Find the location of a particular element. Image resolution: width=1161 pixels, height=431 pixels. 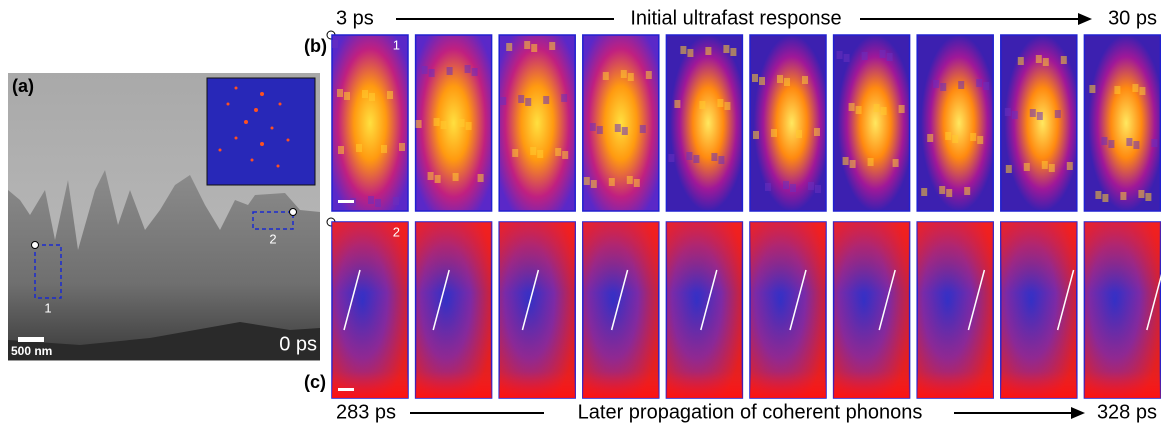

end-time: 30 ps is located at coordinates (1132, 18).